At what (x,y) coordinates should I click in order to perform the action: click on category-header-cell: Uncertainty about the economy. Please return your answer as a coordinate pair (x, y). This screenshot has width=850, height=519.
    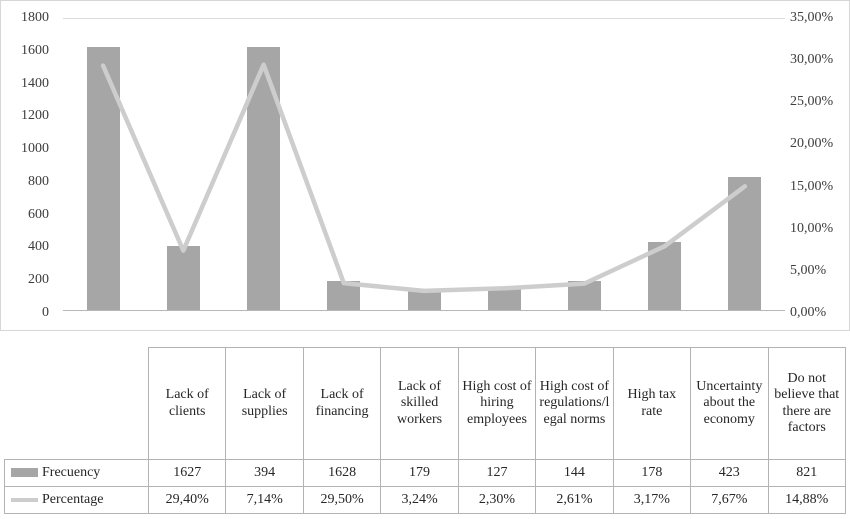
    Looking at the image, I should click on (729, 403).